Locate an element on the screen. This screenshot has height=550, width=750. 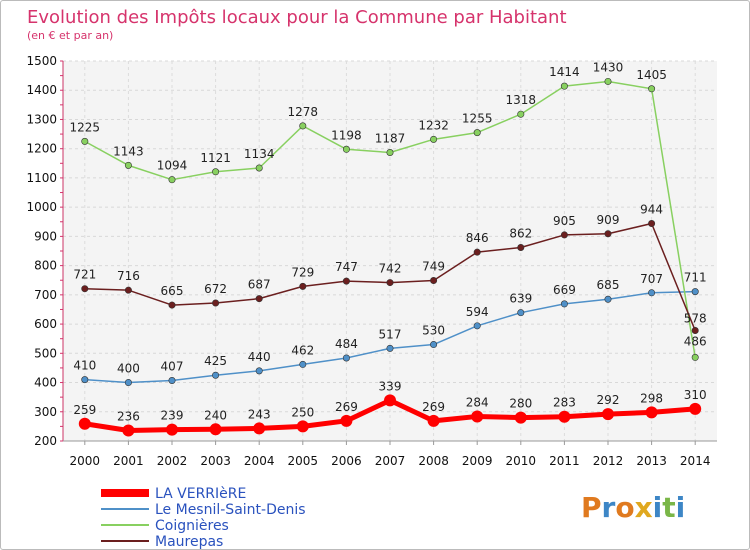
y-tick-label: 1500 is located at coordinates (41, 61).